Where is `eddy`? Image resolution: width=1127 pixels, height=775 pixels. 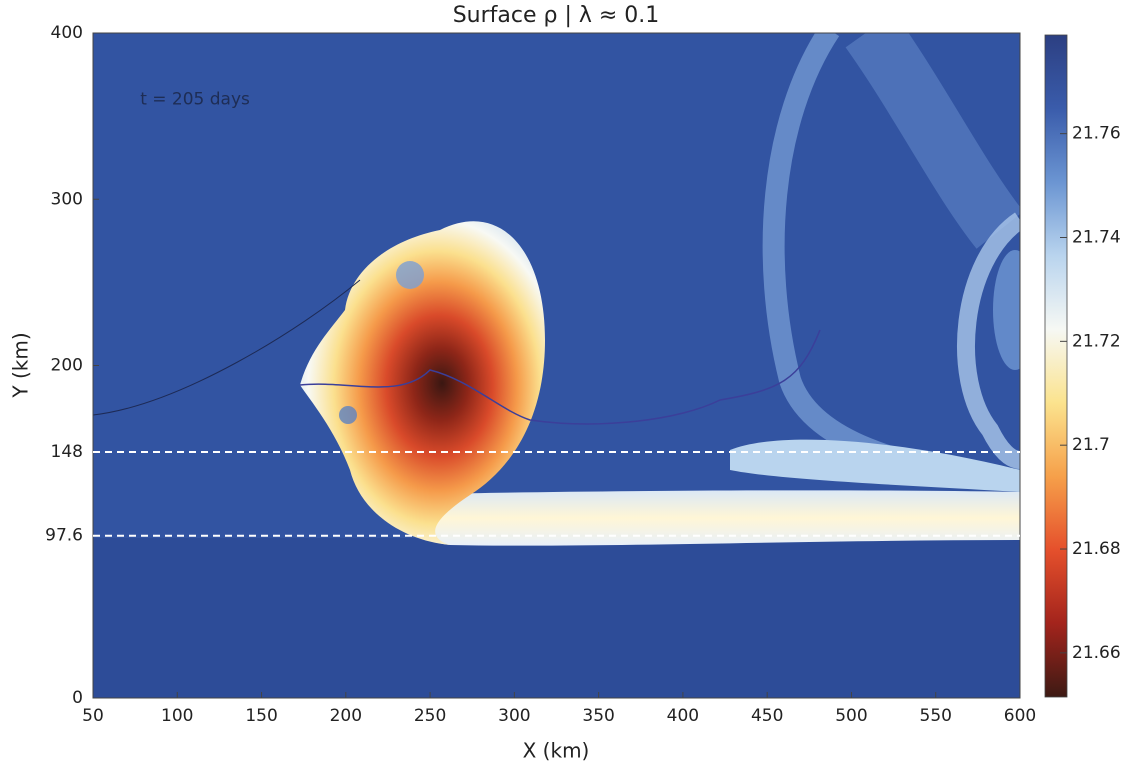 eddy is located at coordinates (1006, 310).